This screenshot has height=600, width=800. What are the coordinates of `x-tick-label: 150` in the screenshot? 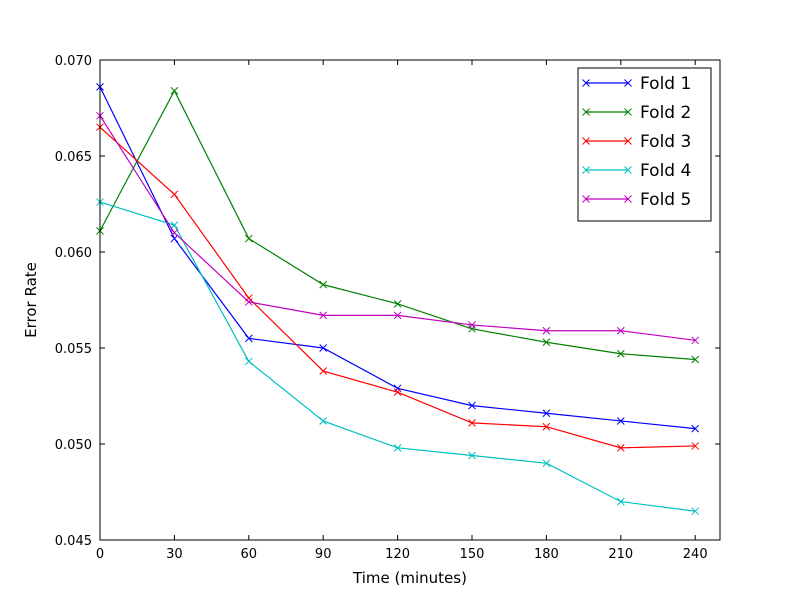 It's located at (472, 554).